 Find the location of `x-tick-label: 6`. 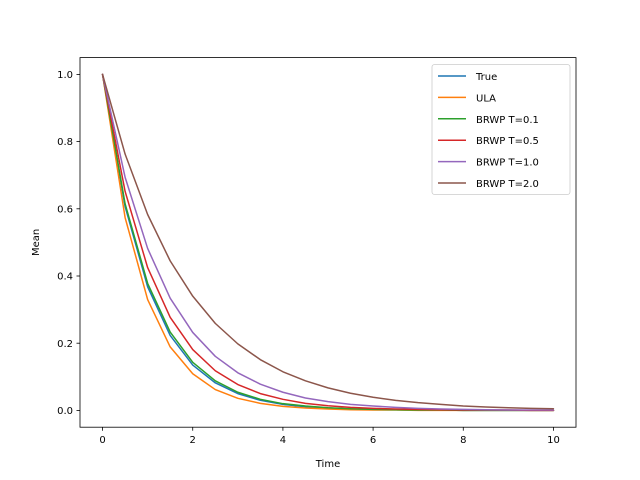

x-tick-label: 6 is located at coordinates (373, 440).